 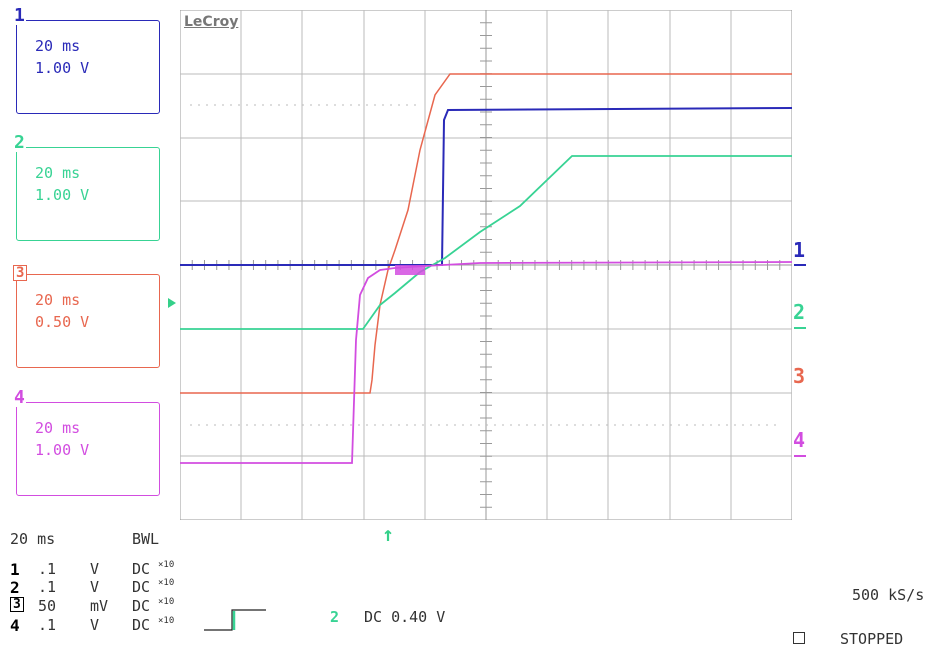 What do you see at coordinates (58, 46) in the screenshot?
I see `channel-1-timebase: 20 ms` at bounding box center [58, 46].